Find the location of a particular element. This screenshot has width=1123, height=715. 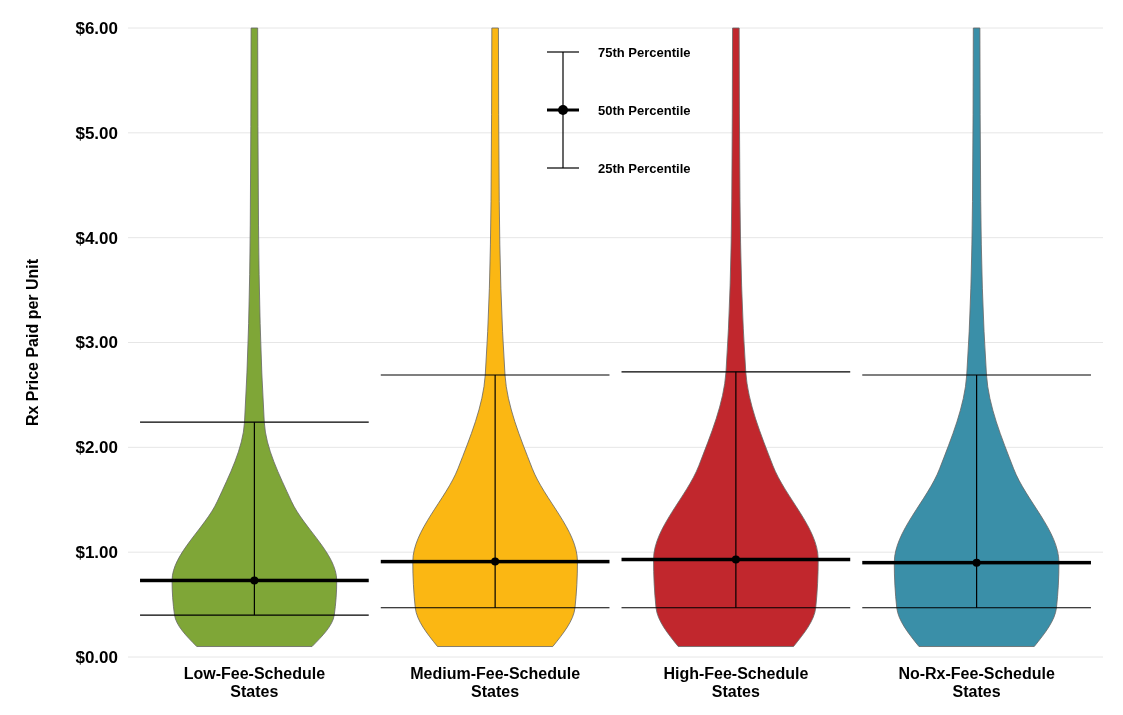

y-tick-label: $6.00 is located at coordinates (96, 28).